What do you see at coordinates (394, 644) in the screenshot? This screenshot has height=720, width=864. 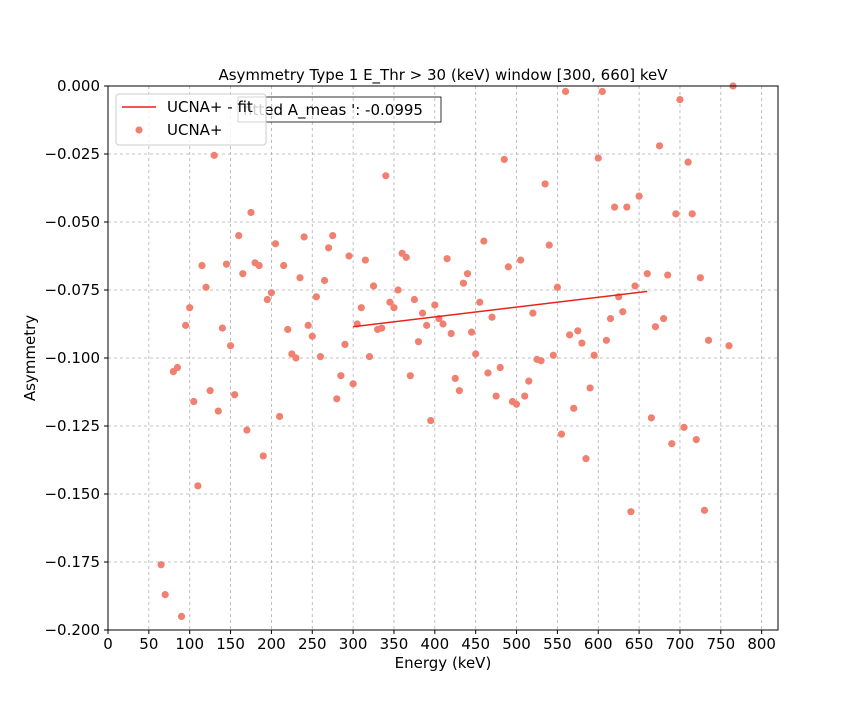 I see `x-tick-label: 350` at bounding box center [394, 644].